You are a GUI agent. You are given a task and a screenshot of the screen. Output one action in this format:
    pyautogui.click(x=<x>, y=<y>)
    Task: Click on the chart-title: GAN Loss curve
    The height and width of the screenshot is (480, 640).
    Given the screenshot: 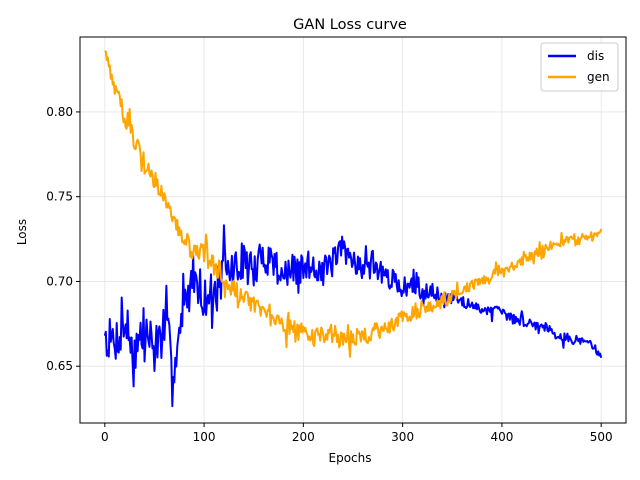 What is the action you would take?
    pyautogui.click(x=350, y=25)
    